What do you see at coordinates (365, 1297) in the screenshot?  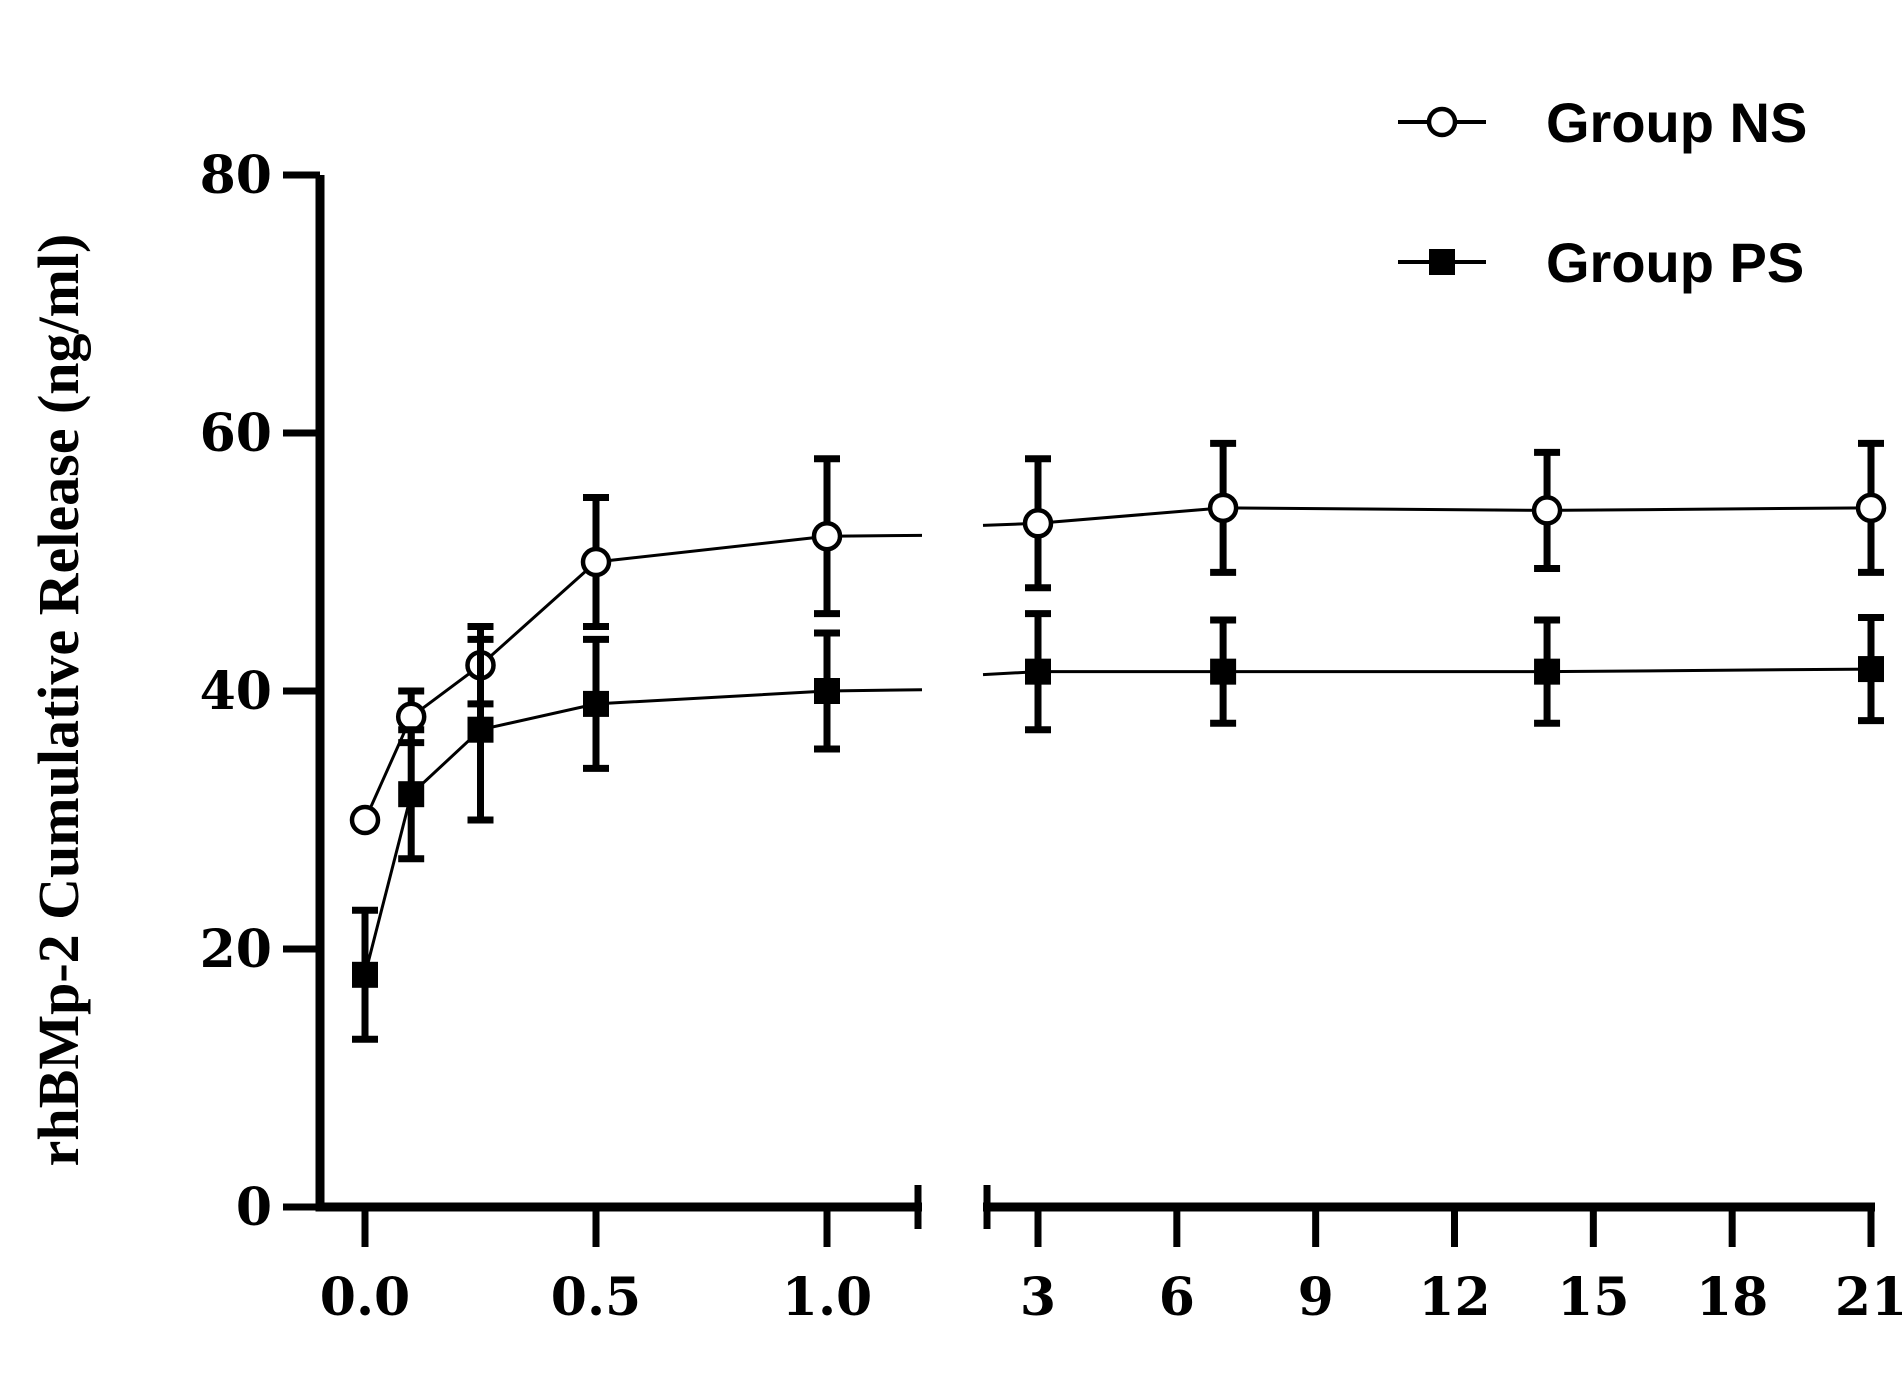 I see `x-tick-label: 0.0` at bounding box center [365, 1297].